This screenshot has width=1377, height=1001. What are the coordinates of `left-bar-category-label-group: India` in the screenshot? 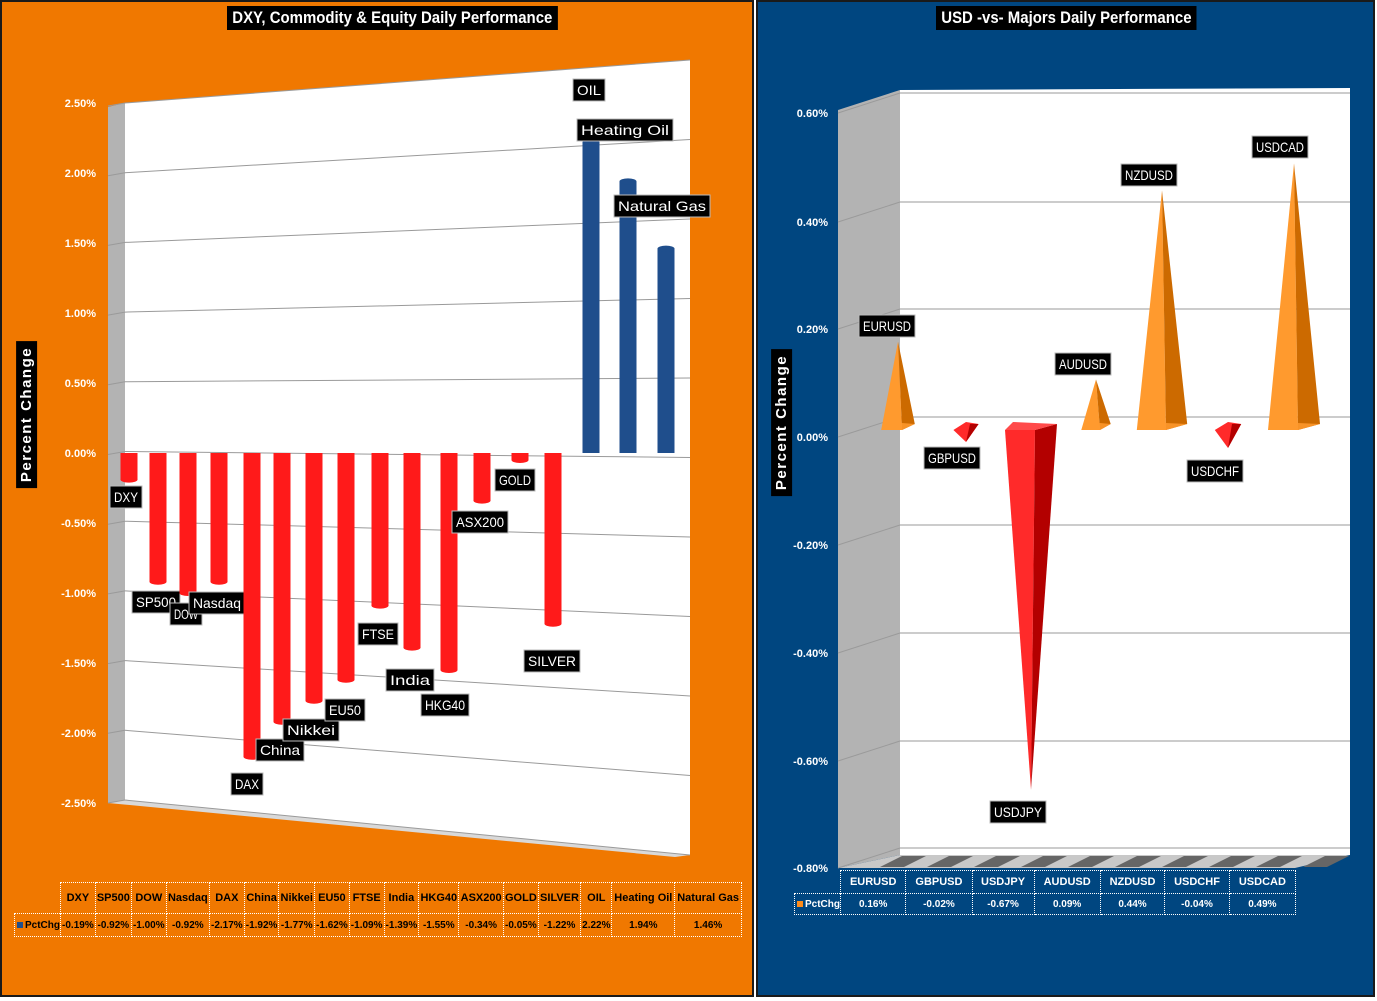 It's located at (410, 680).